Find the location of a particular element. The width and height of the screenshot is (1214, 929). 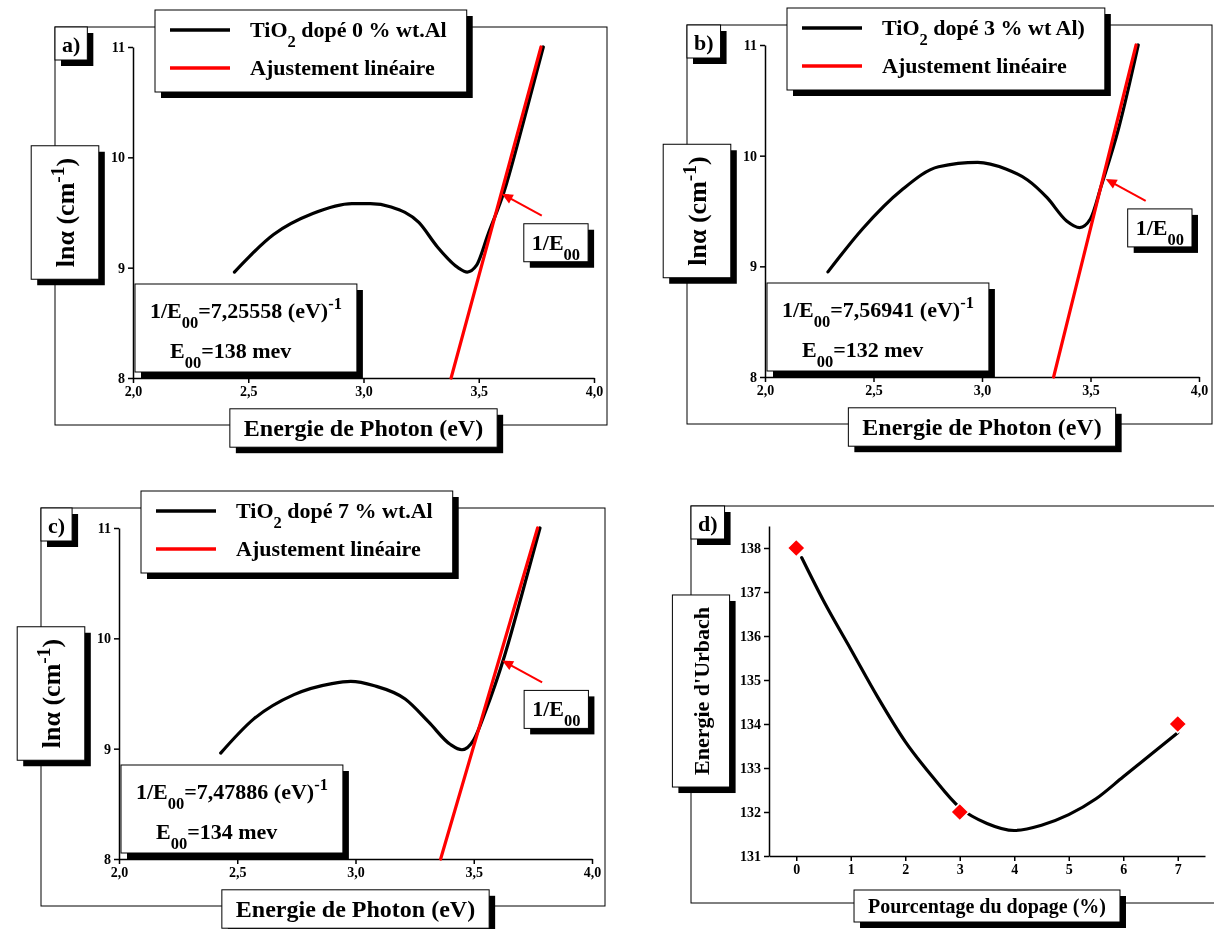

x-axis-title: Pourcentage du dopage (%) is located at coordinates (987, 906).